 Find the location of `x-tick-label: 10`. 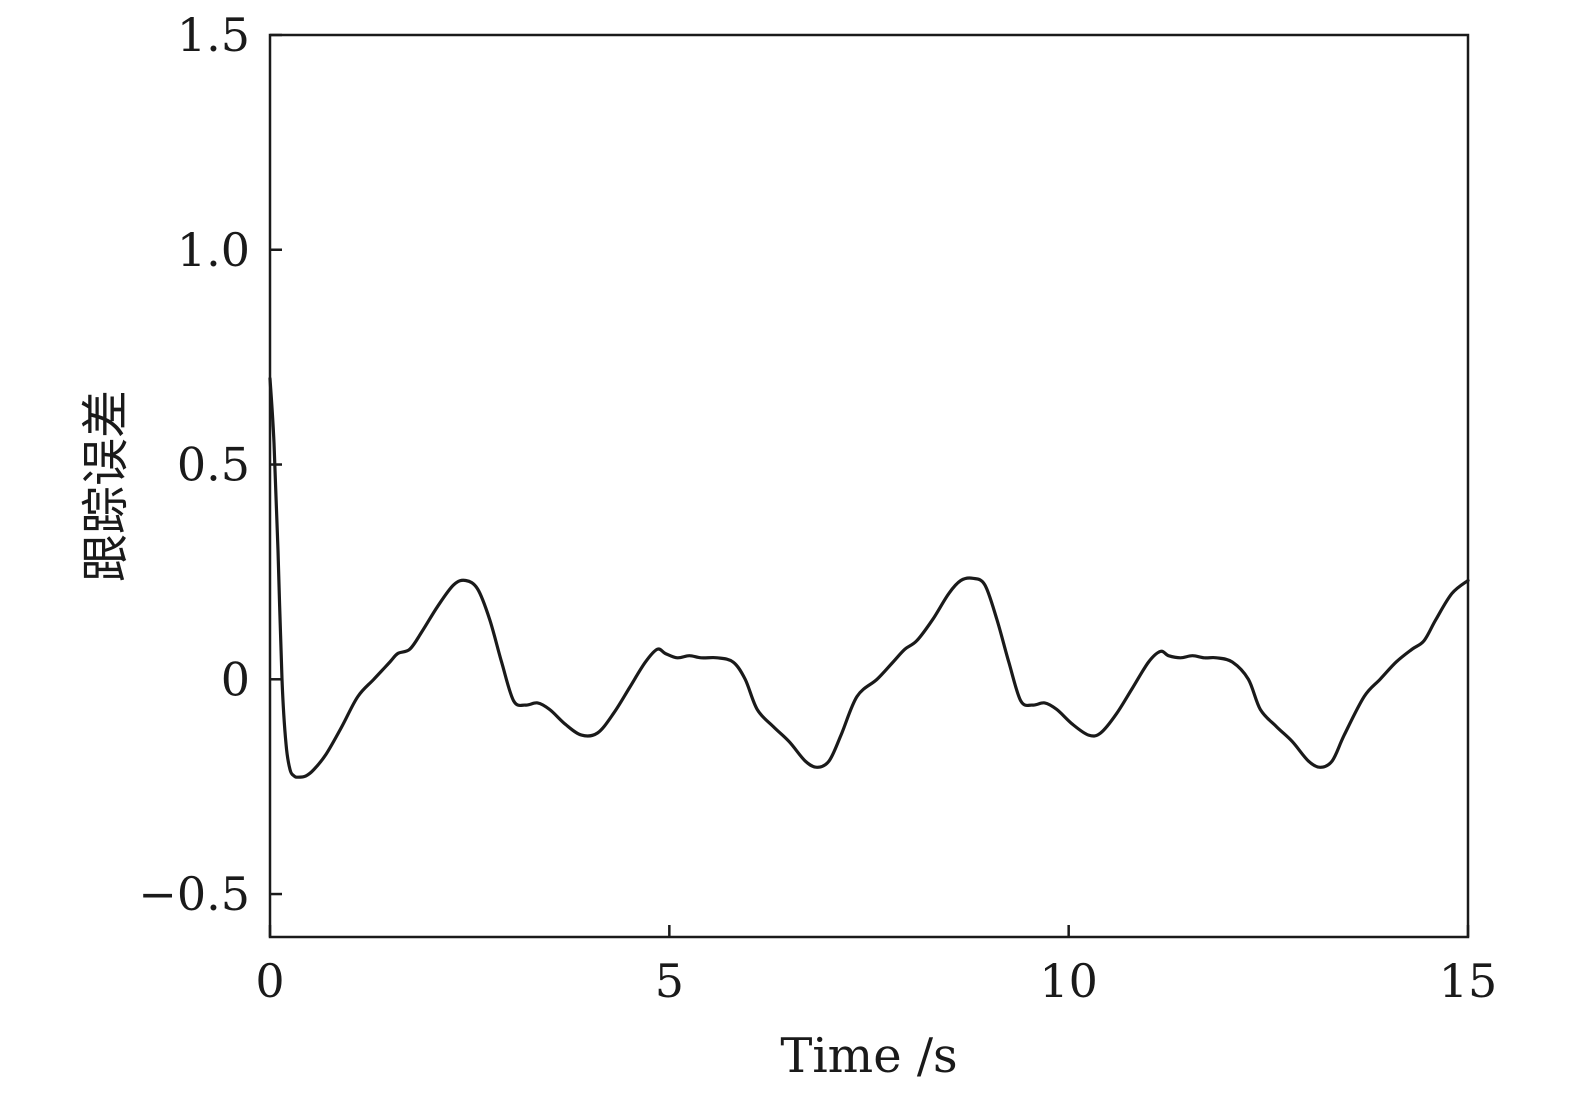

x-tick-label: 10 is located at coordinates (1068, 981).